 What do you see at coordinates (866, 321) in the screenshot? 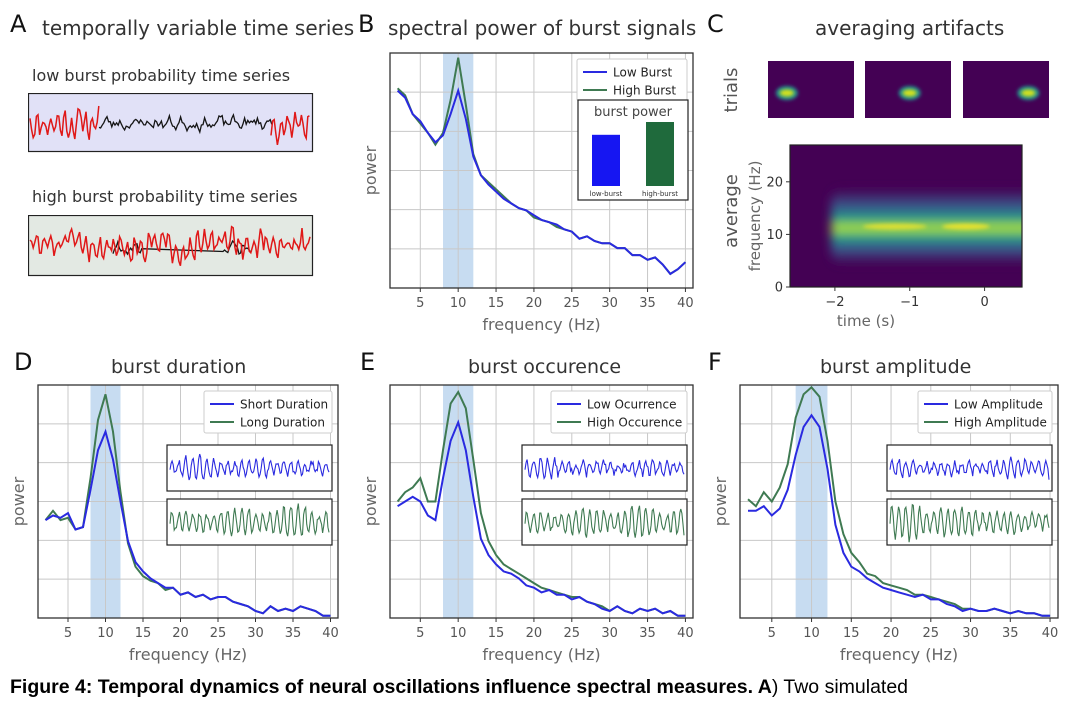
I see `x-axis-label: time (s)` at bounding box center [866, 321].